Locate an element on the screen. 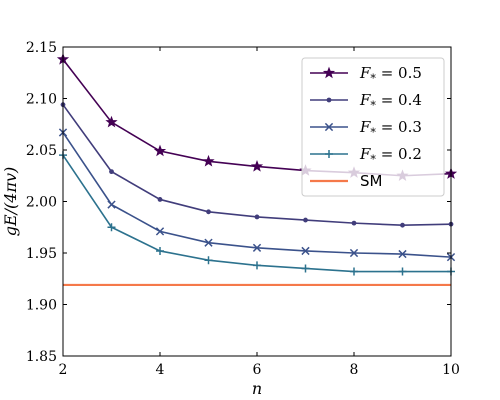  y-tick-label: 1.90 is located at coordinates (41, 306).